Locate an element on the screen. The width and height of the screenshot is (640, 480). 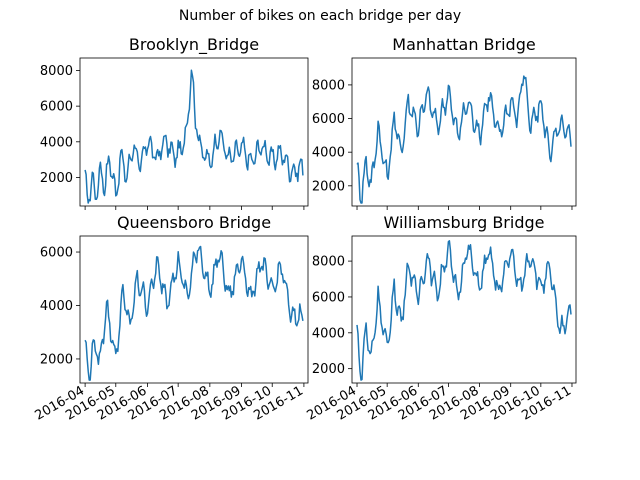
subplot-title: Williamsburg Bridge is located at coordinates (464, 222).